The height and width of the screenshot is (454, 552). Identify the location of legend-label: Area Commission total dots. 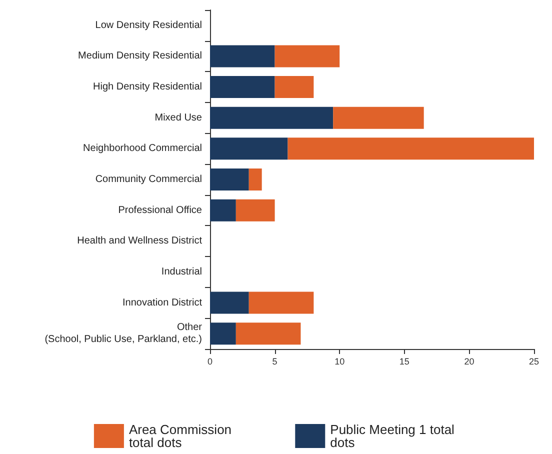
(182, 436).